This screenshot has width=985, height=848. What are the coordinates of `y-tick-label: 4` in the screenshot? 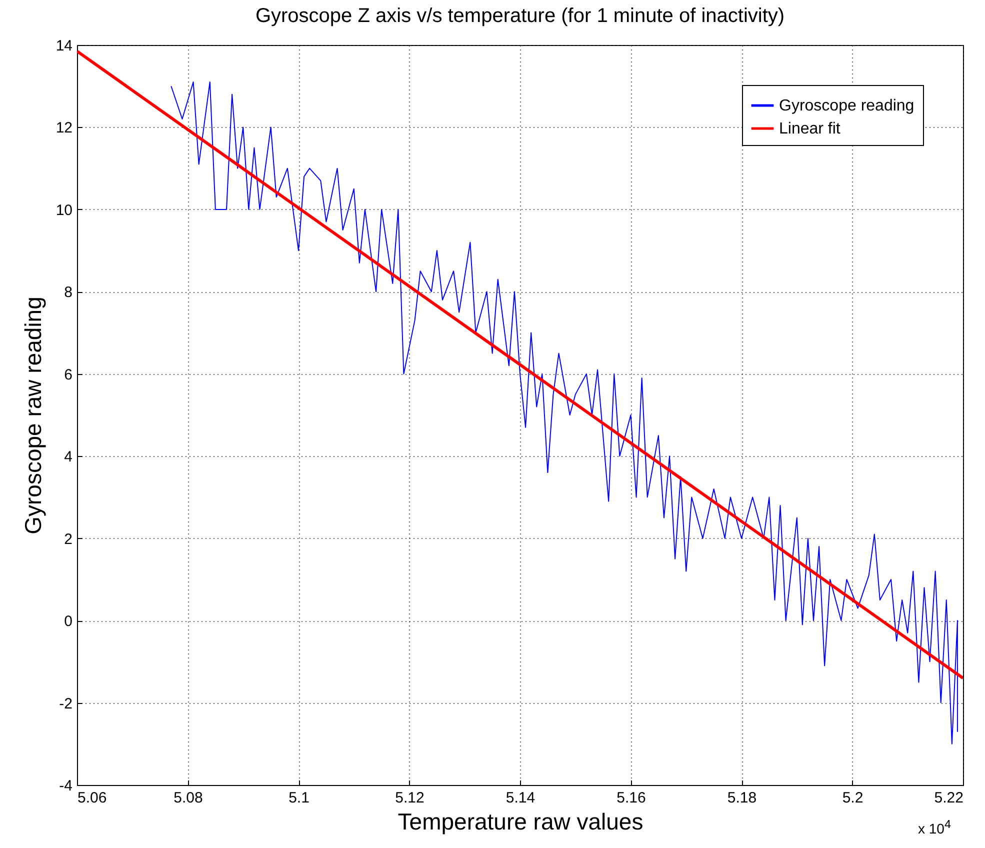 It's located at (68, 457).